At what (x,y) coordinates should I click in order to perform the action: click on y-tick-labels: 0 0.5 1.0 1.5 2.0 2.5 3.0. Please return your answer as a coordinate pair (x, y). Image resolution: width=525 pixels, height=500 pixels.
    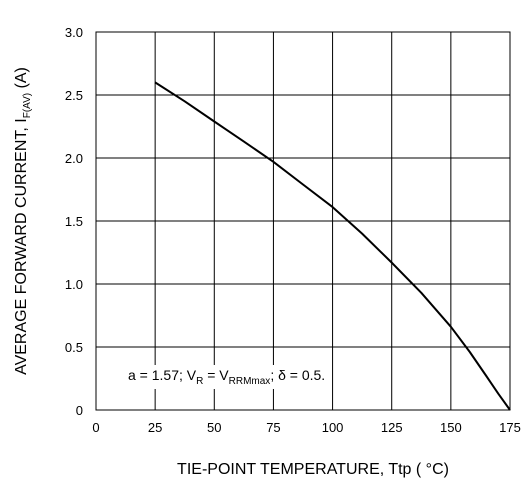
    Looking at the image, I should click on (74, 221).